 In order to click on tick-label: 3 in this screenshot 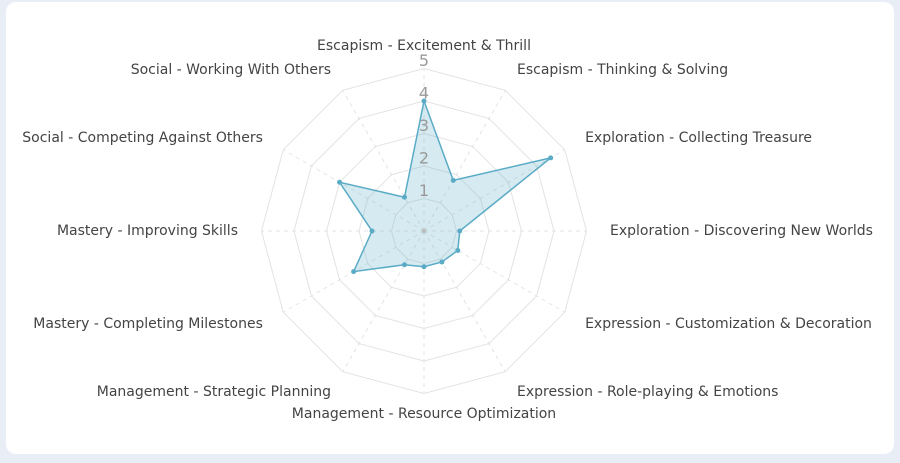, I will do `click(424, 125)`.